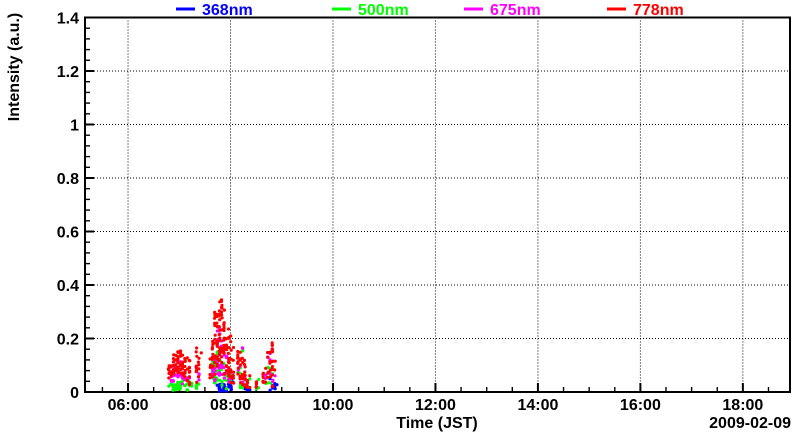 The width and height of the screenshot is (800, 434). I want to click on y-tick-label: 0.8, so click(68, 179).